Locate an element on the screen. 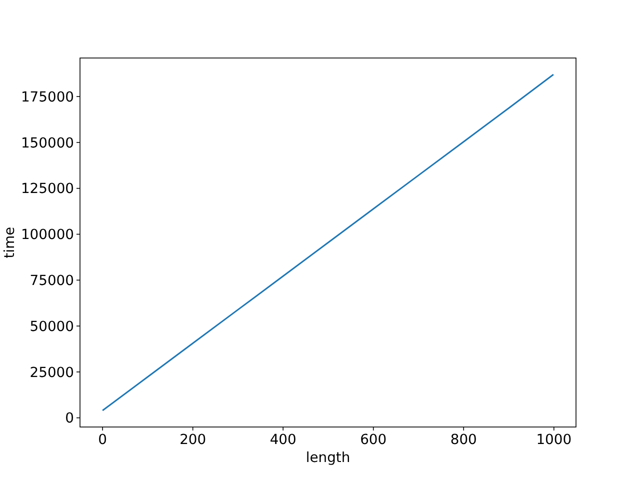 Image resolution: width=640 pixels, height=480 pixels. y-tick-label: 125000 is located at coordinates (47, 189).